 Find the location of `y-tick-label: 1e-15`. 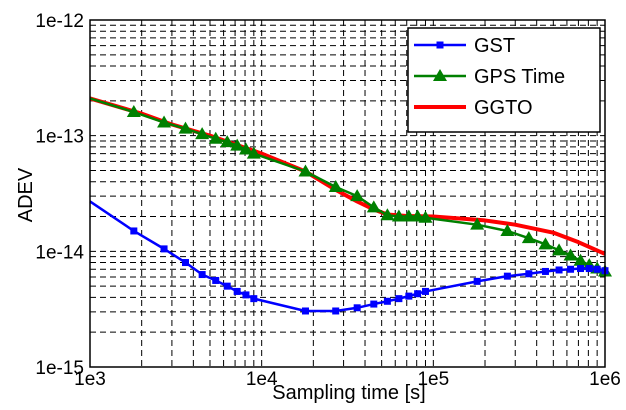

y-tick-label: 1e-15 is located at coordinates (59, 368).